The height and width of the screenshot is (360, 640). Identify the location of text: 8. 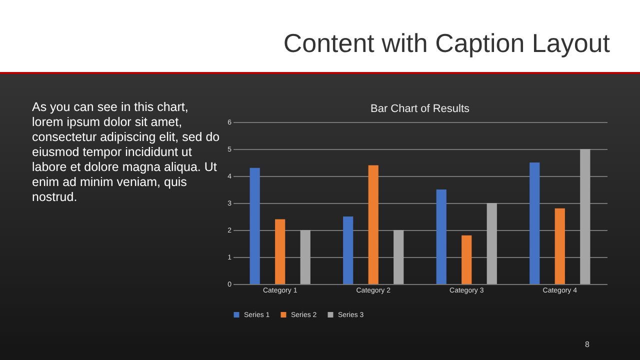
(587, 344).